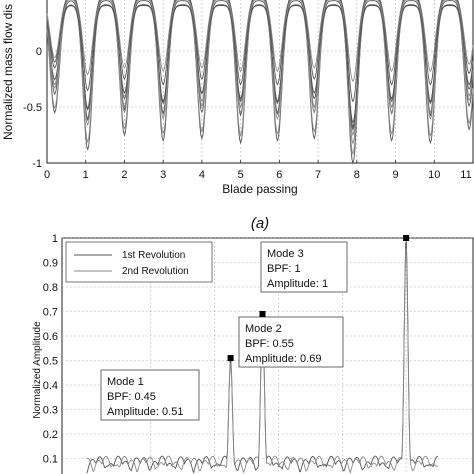 Image resolution: width=474 pixels, height=474 pixels. I want to click on panel-a-xtick-label-10: 10, so click(434, 175).